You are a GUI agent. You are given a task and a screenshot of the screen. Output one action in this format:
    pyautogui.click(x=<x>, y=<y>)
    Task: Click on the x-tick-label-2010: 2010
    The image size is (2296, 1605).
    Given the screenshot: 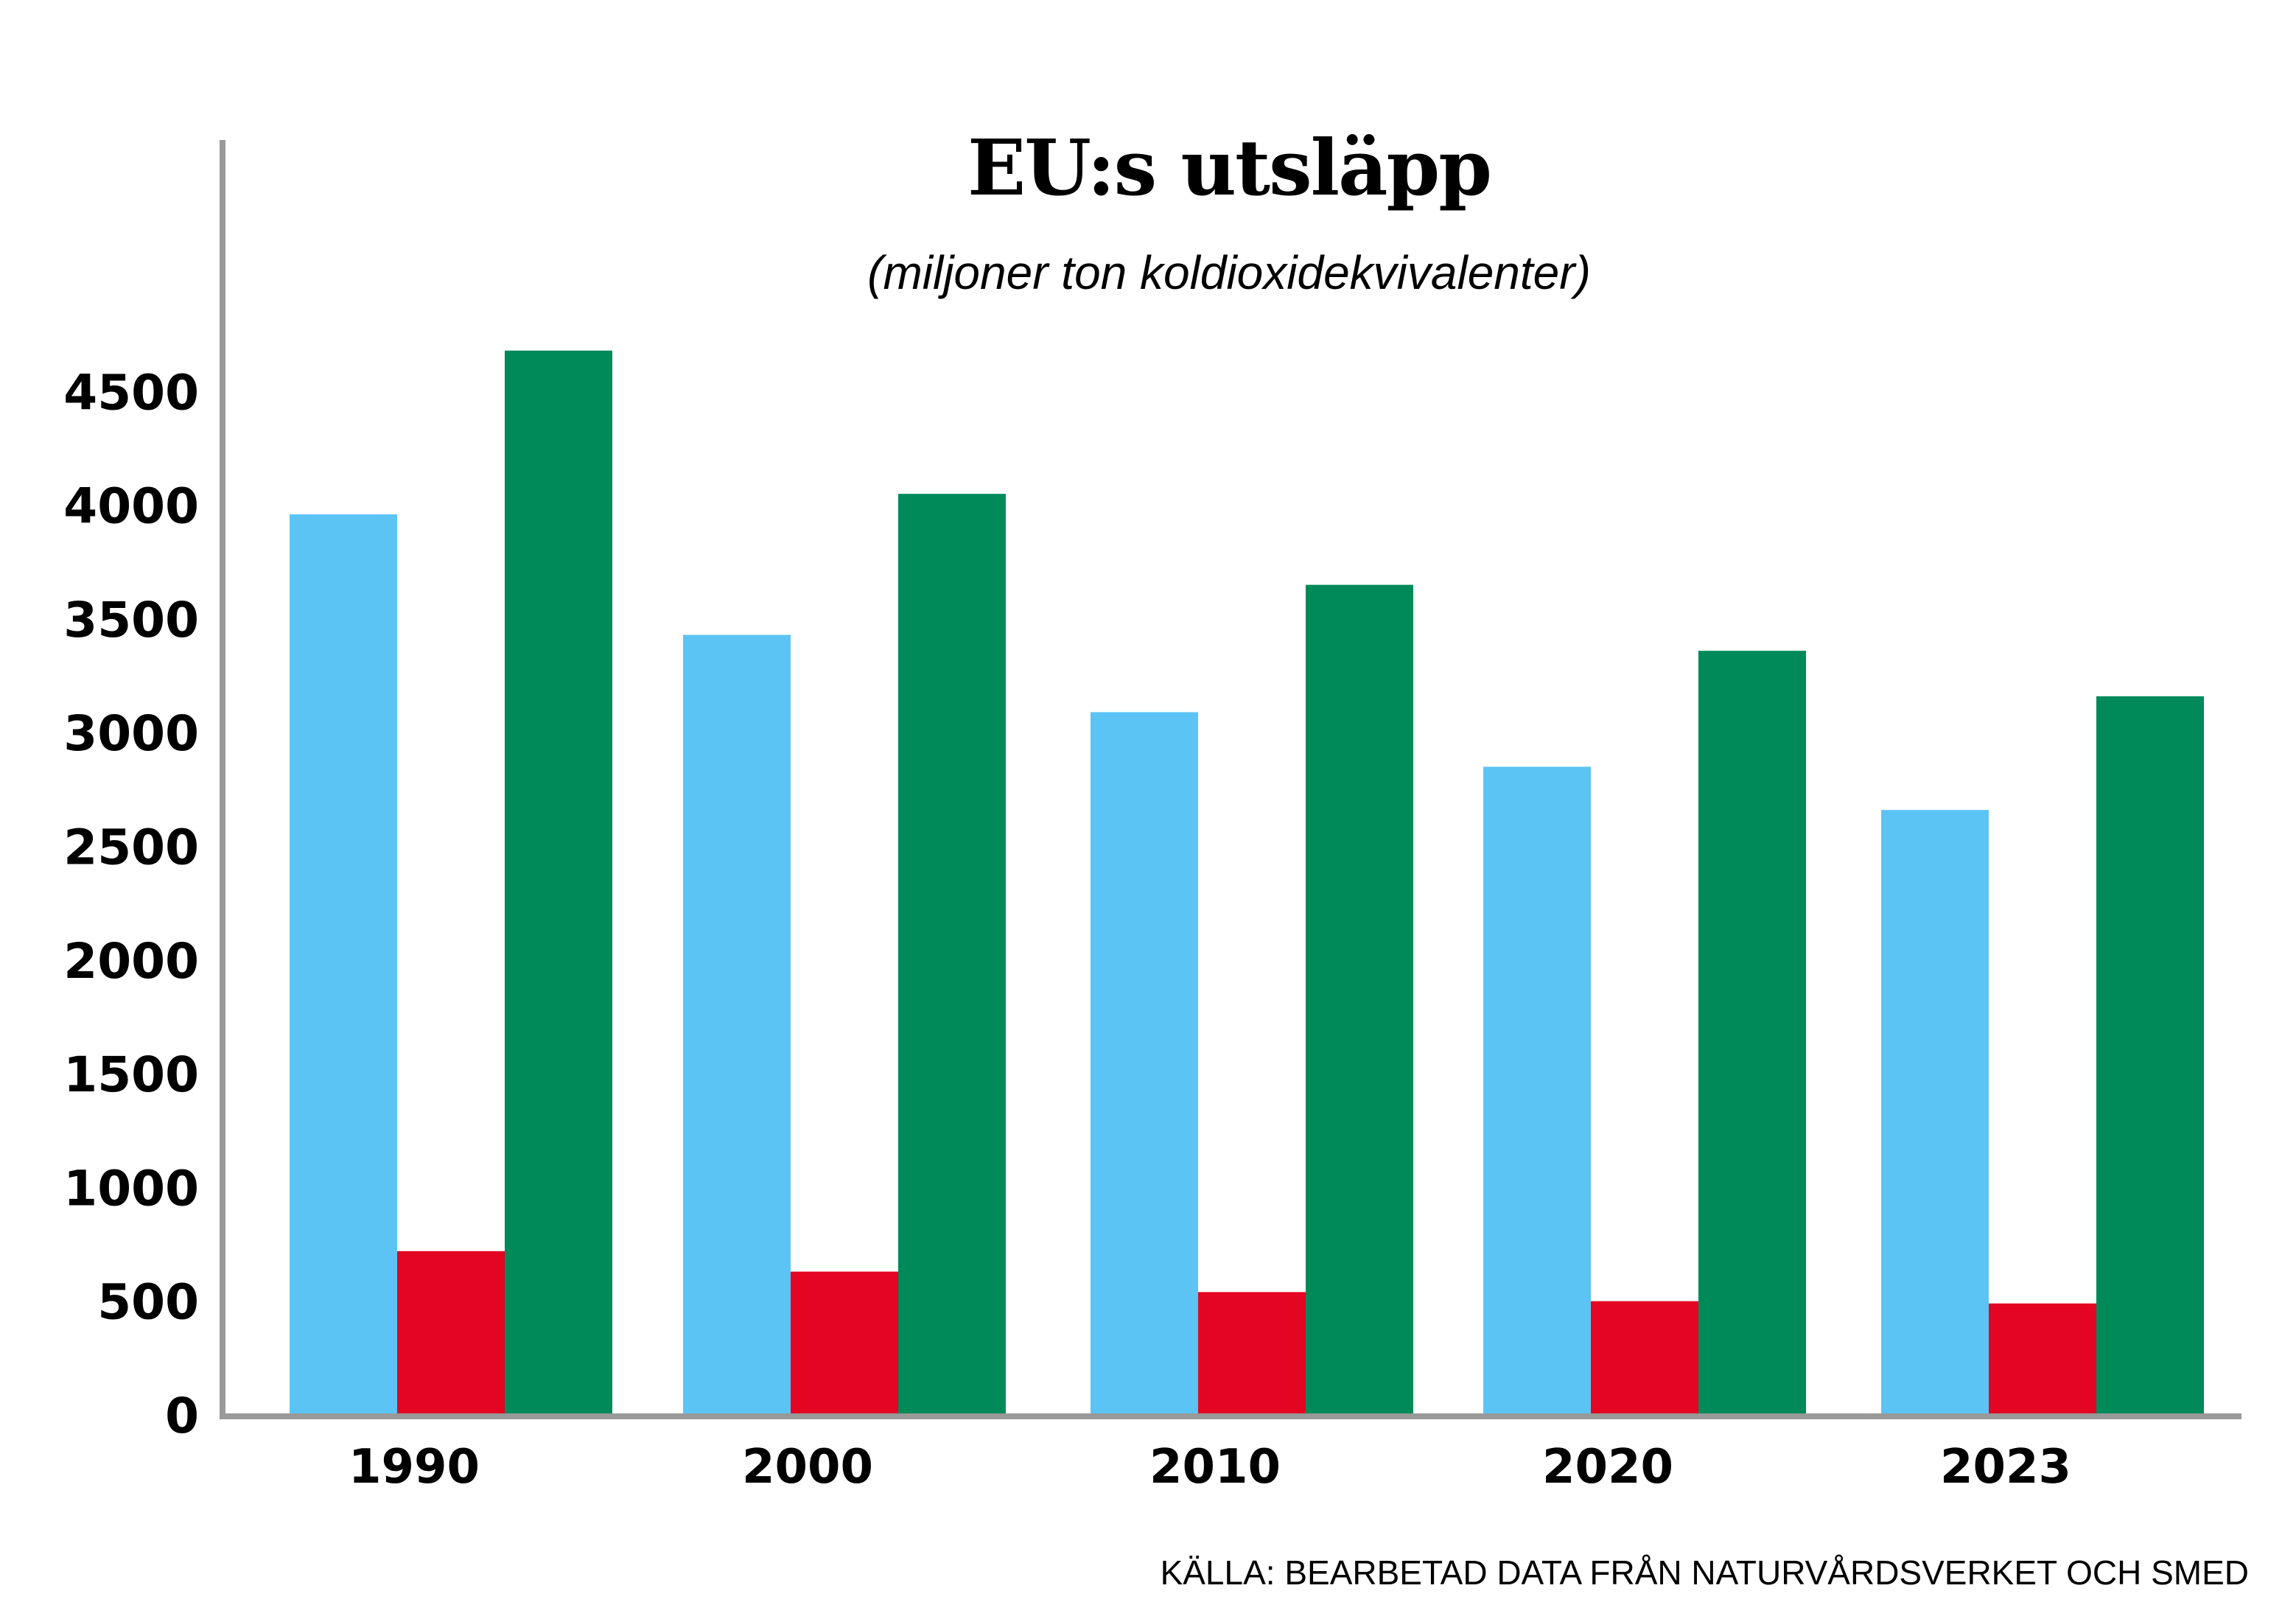 What is the action you would take?
    pyautogui.click(x=1215, y=1467)
    